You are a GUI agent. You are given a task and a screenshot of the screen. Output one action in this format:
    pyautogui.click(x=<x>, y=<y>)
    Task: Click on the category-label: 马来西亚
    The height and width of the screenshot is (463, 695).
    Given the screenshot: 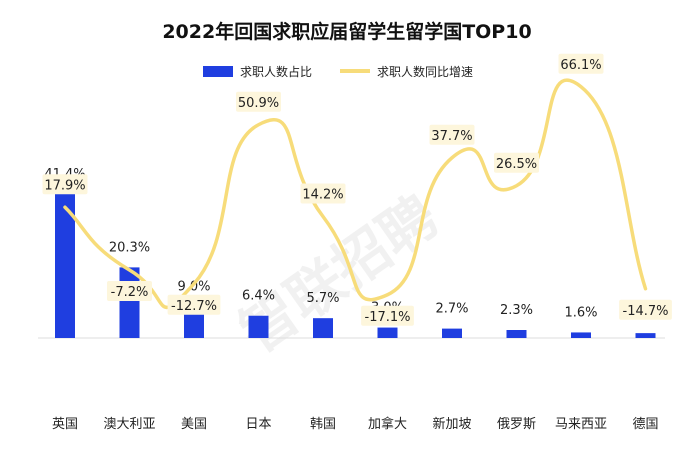 What is the action you would take?
    pyautogui.click(x=581, y=424)
    